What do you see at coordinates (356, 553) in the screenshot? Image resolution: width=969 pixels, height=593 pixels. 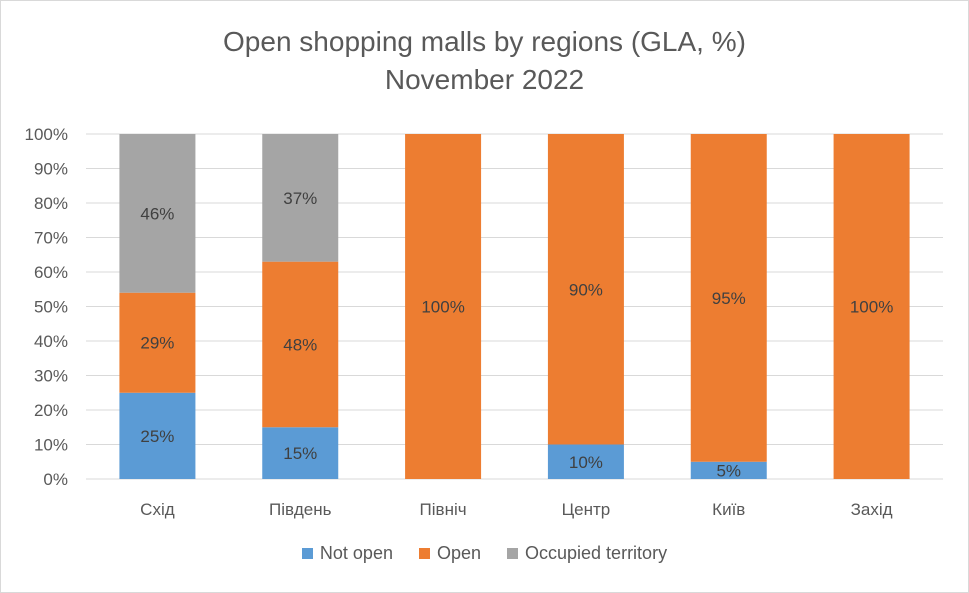 I see `legend-label-not-open: Not open` at bounding box center [356, 553].